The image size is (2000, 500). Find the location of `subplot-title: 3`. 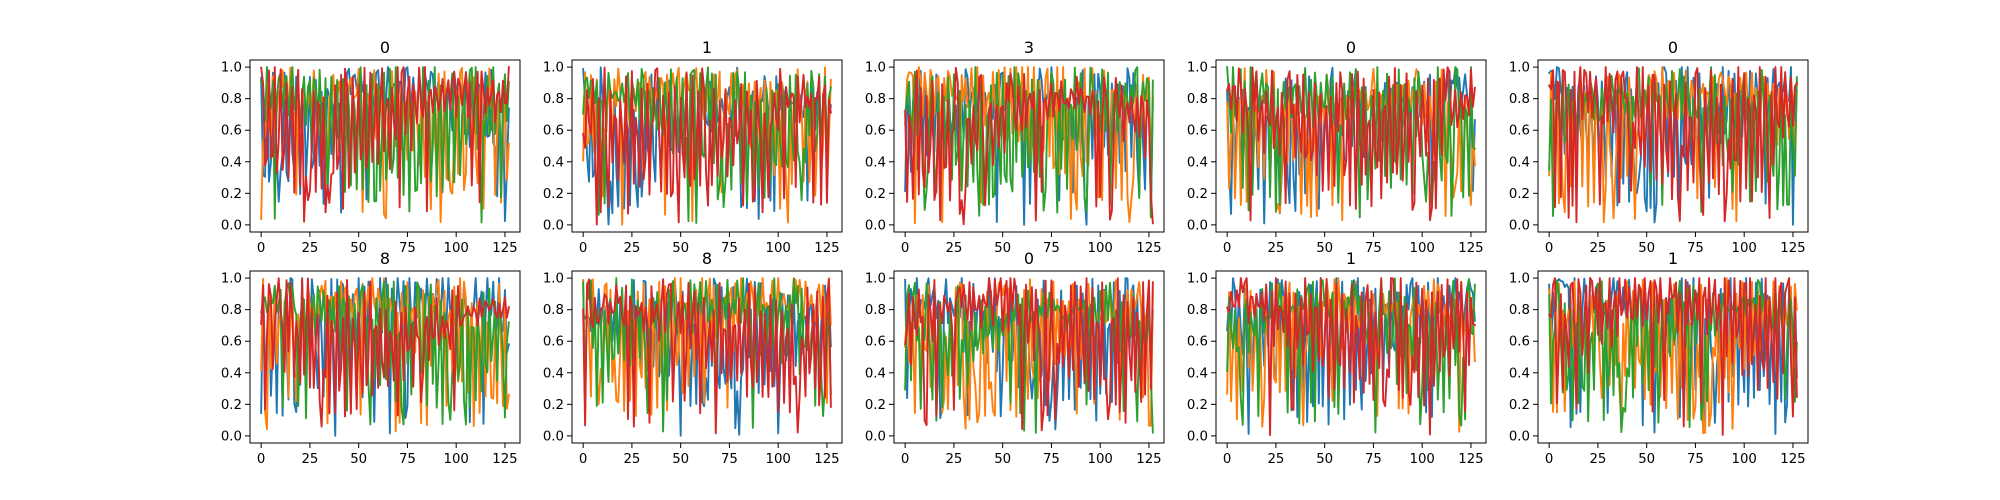

subplot-title: 3 is located at coordinates (1029, 47).